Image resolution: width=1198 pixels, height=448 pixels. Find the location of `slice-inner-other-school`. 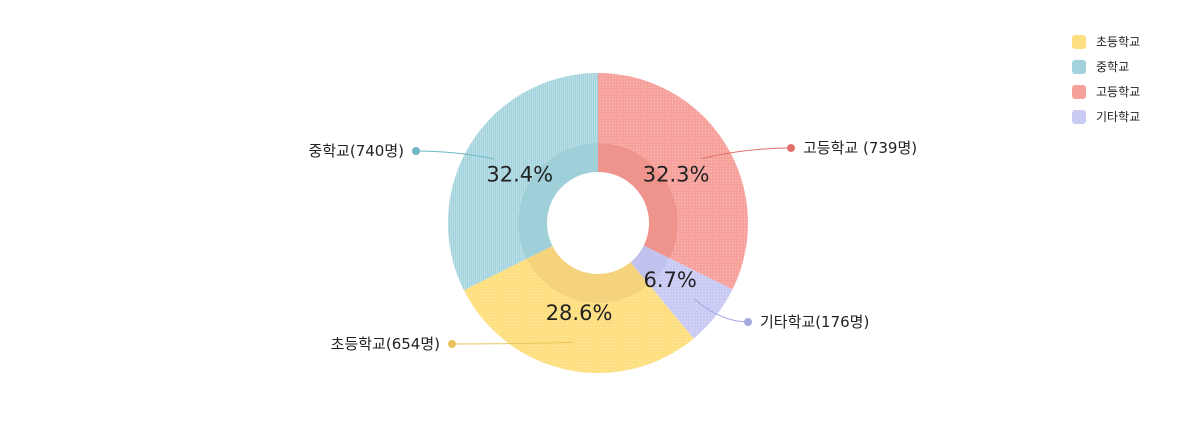

slice-inner-other-school is located at coordinates (650, 265).